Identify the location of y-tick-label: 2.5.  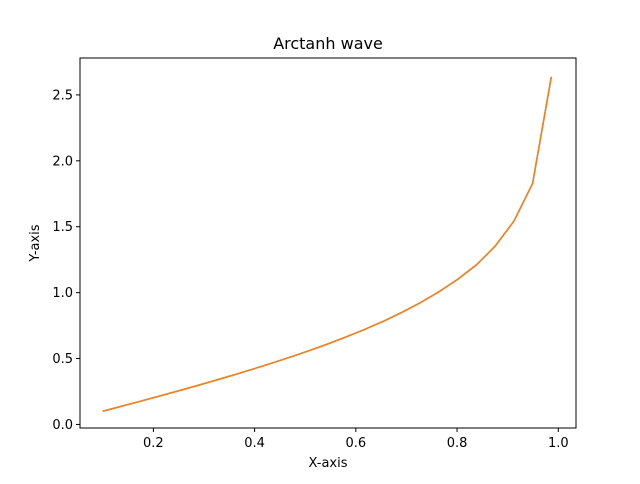
(62, 95).